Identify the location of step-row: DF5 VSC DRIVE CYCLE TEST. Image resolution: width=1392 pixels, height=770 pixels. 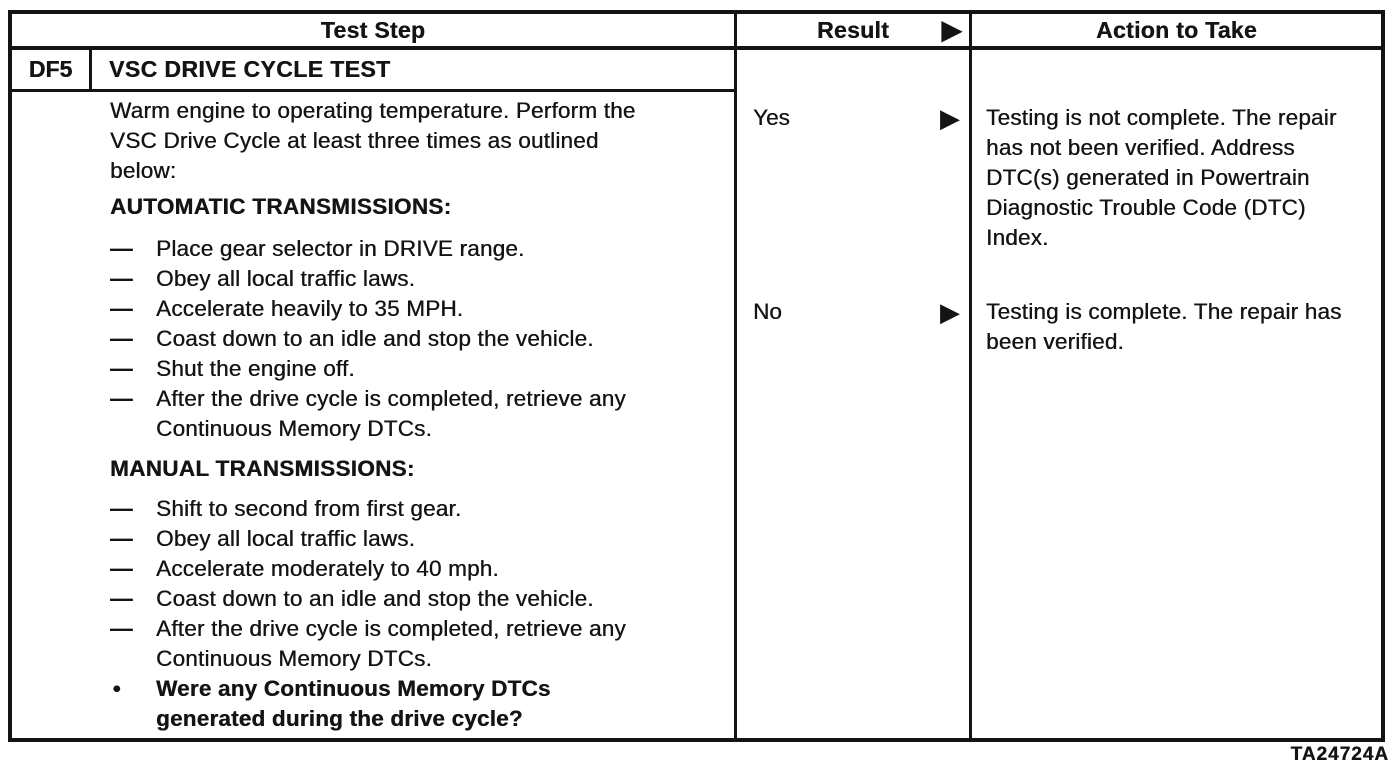
(373, 71).